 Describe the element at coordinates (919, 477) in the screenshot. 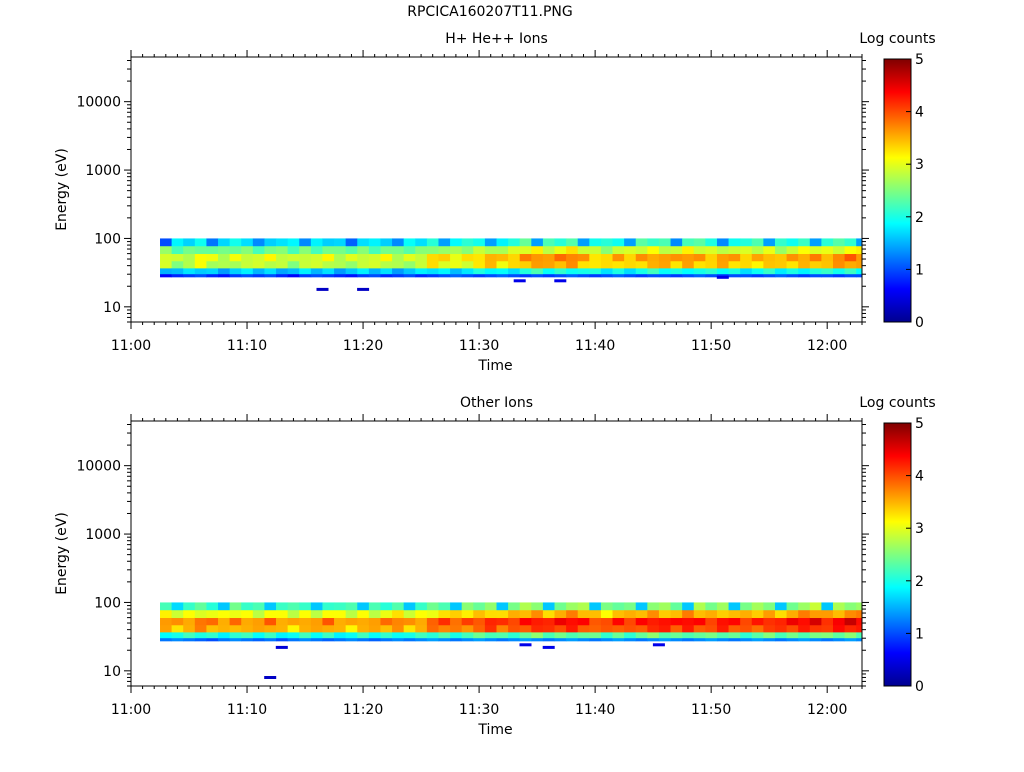

I see `colorbar-tick-label: 4` at that location.